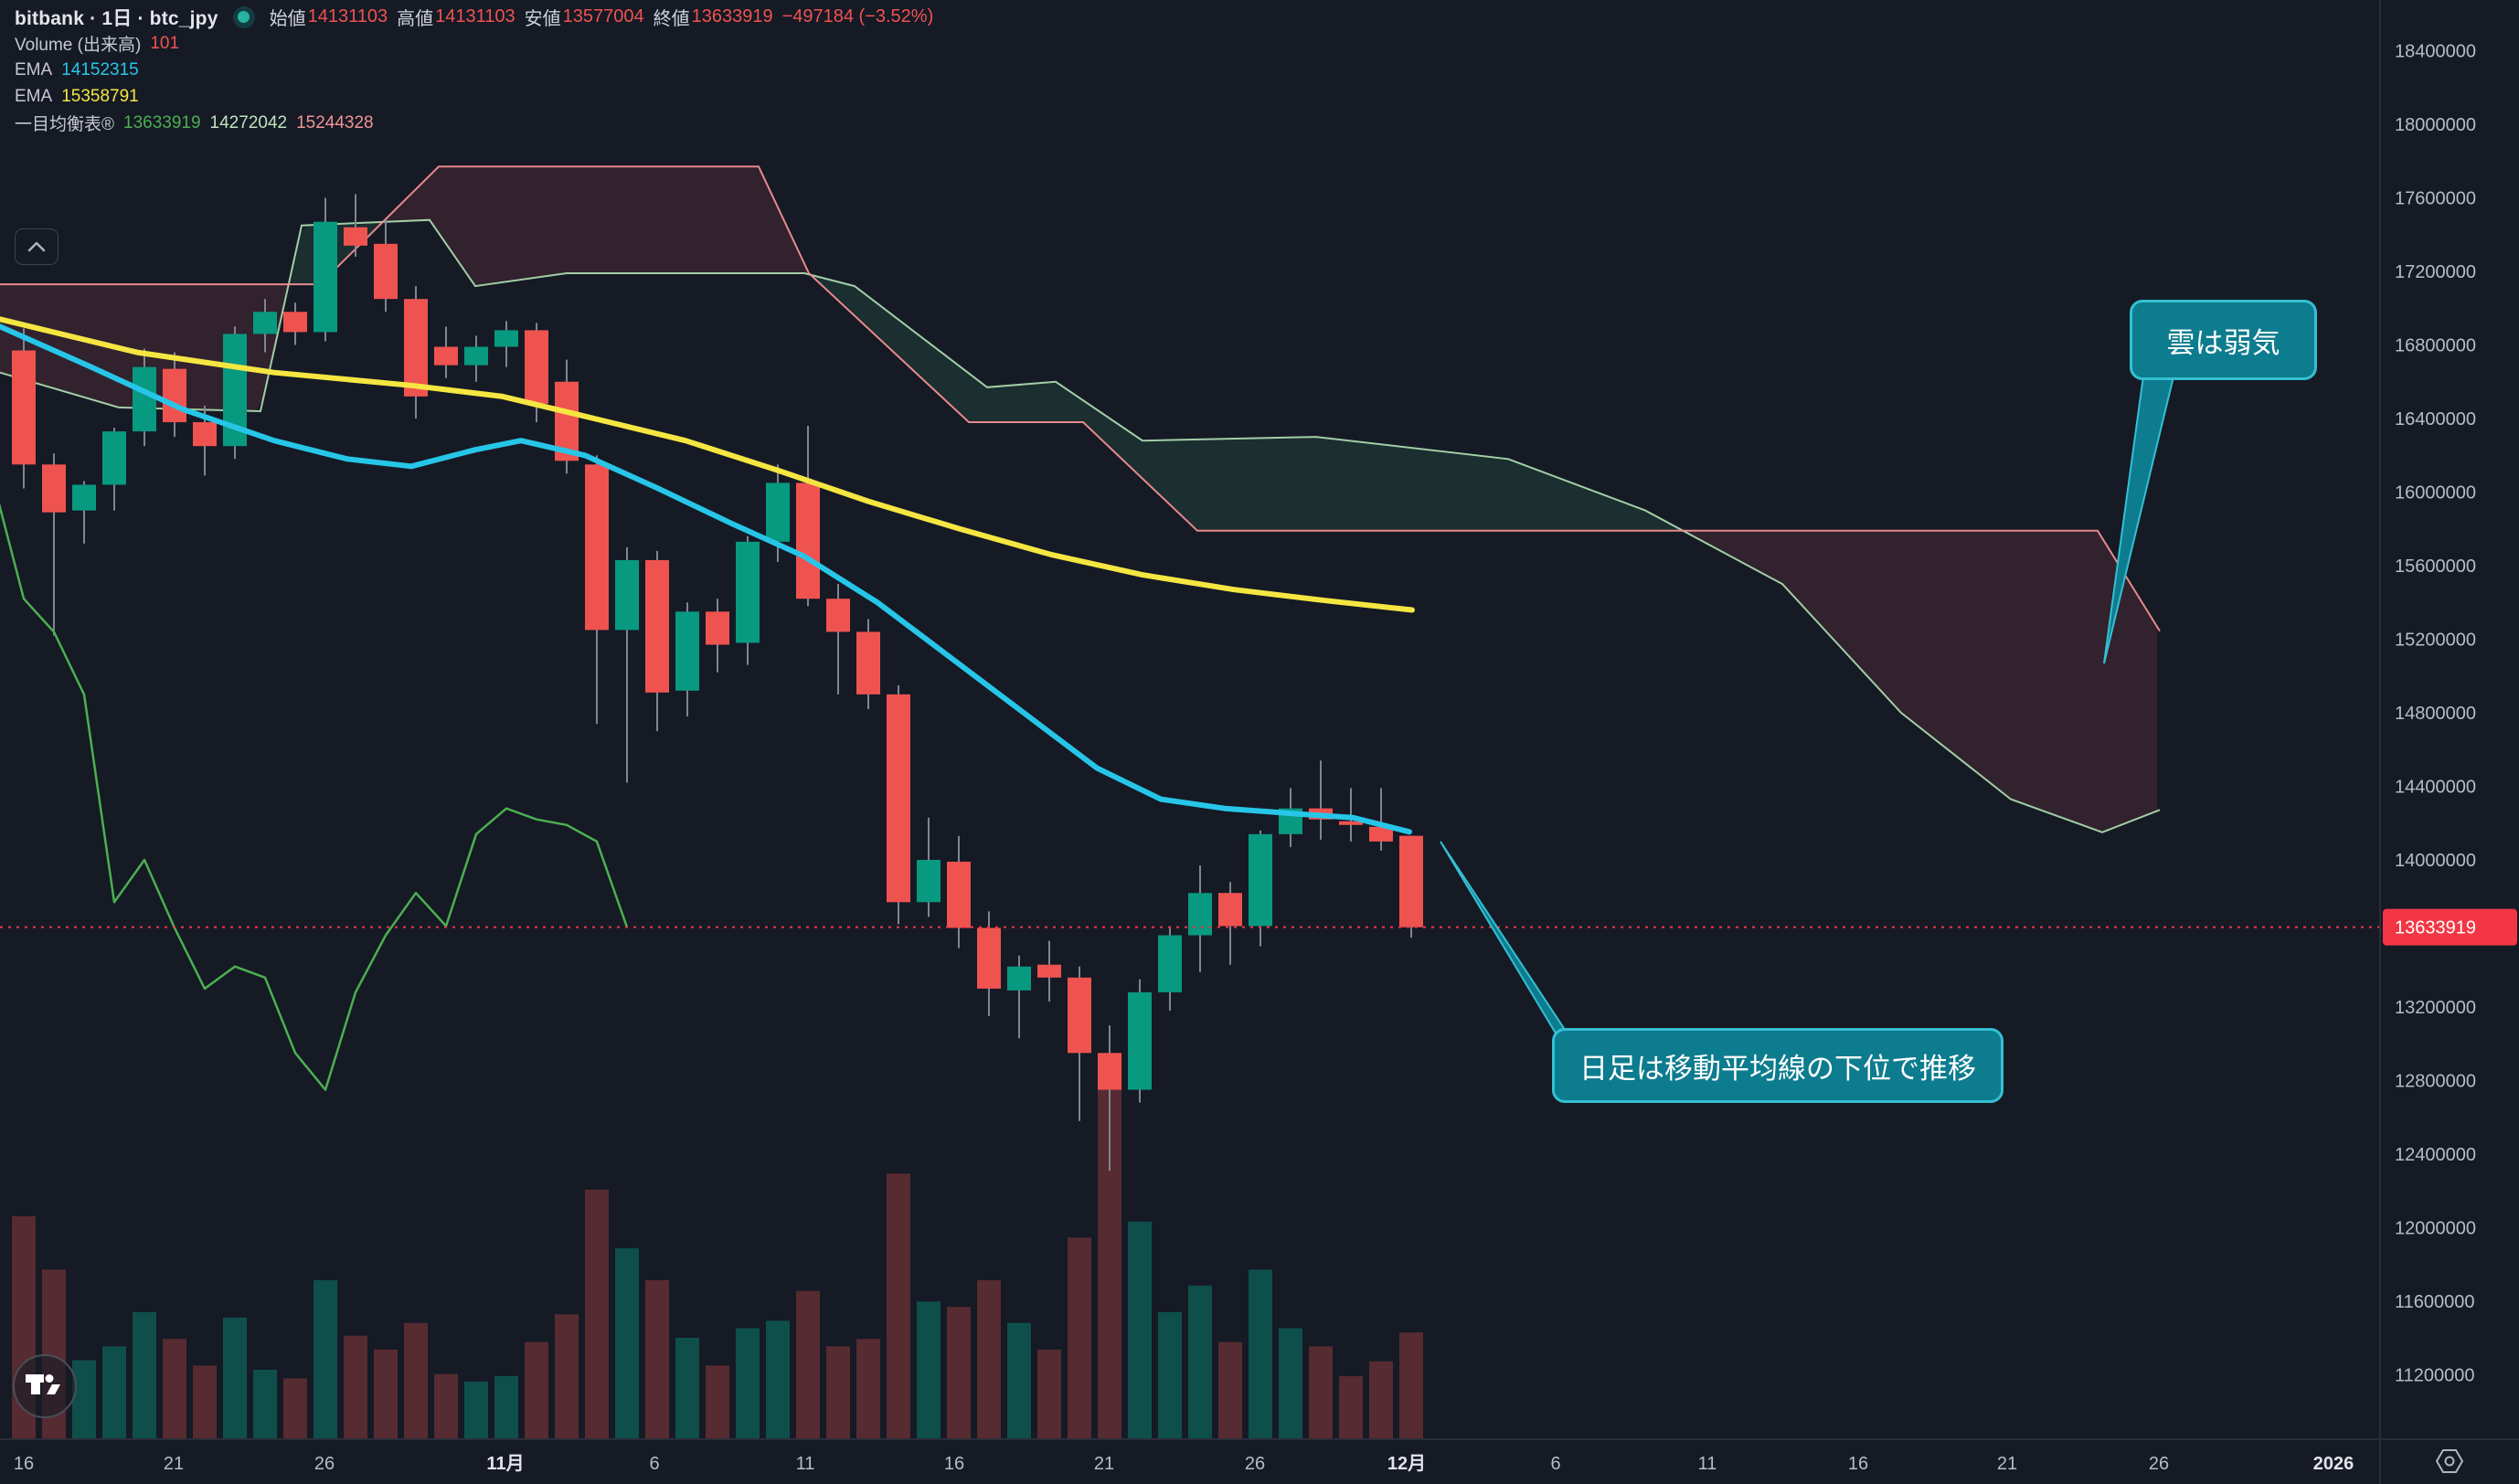  What do you see at coordinates (34, 96) in the screenshot?
I see `ema-slow-label: EMA` at bounding box center [34, 96].